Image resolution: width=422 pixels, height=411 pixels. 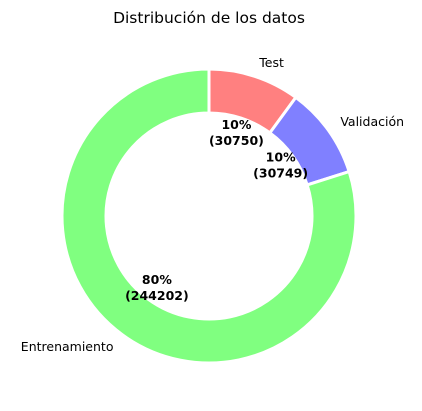 I want to click on category-label-validacion: Validación, so click(x=372, y=121).